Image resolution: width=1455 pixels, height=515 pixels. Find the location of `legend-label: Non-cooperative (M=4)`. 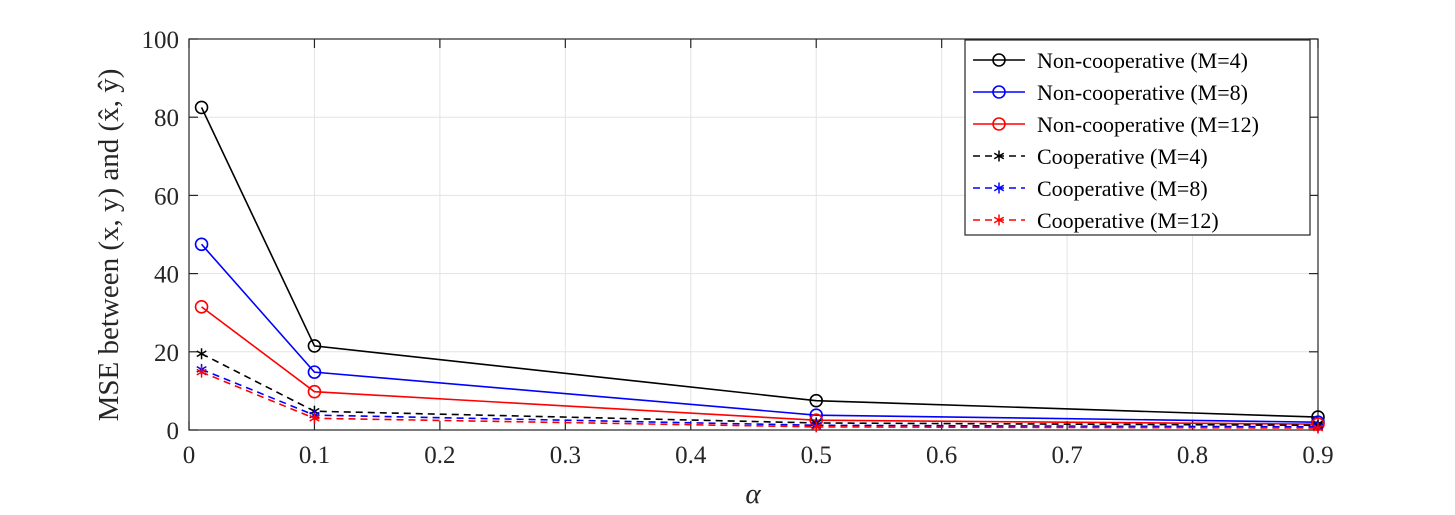

legend-label: Non-cooperative (M=4) is located at coordinates (1142, 60).